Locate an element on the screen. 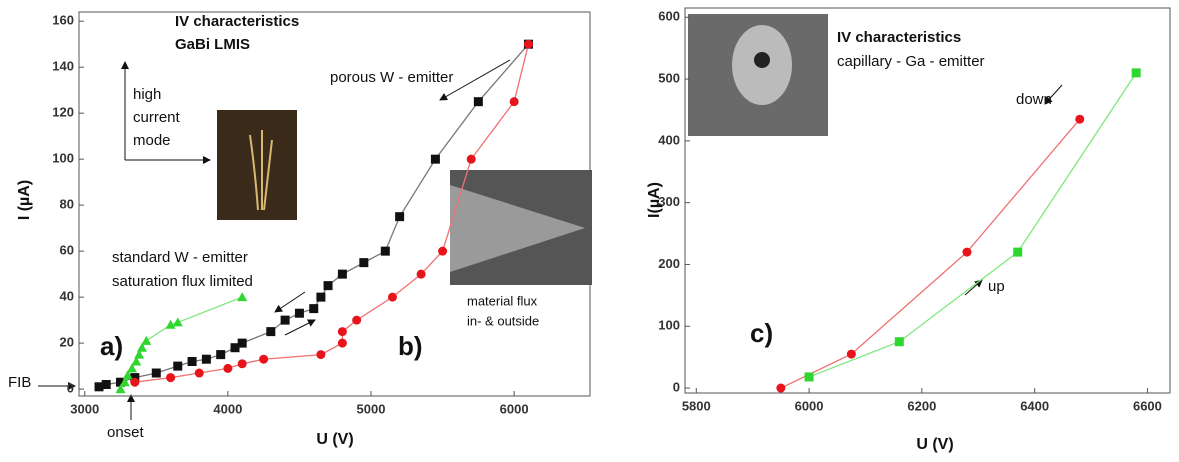 The image size is (1179, 462). x-tick-label: 5800 is located at coordinates (696, 405).